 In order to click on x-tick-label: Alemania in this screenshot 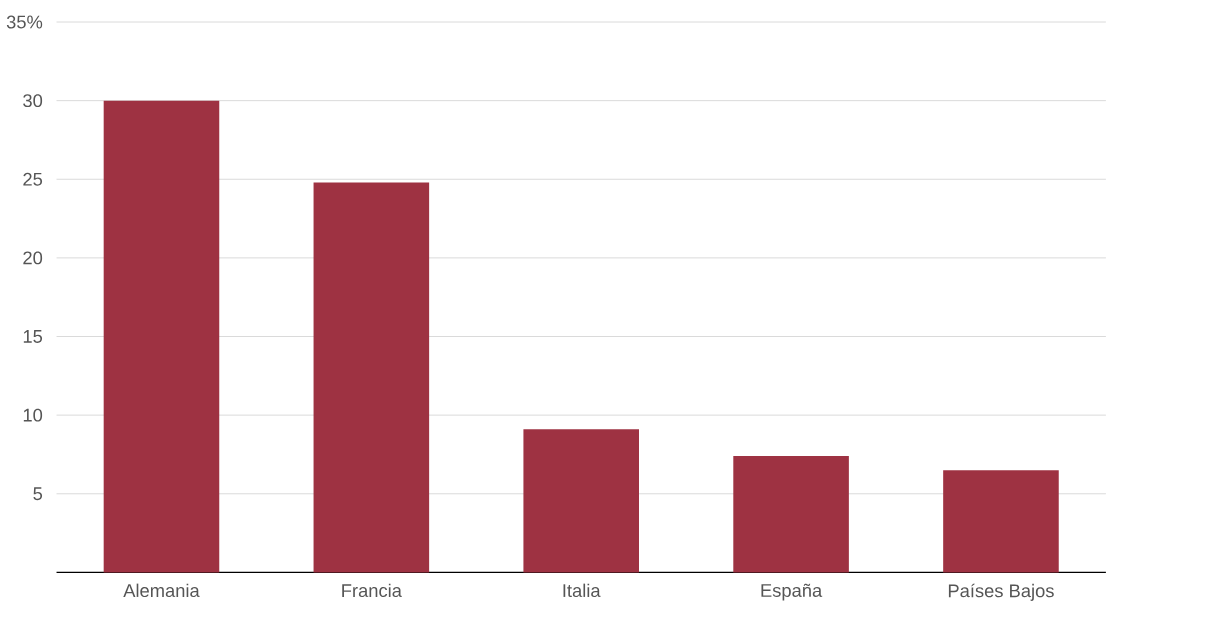, I will do `click(161, 590)`.